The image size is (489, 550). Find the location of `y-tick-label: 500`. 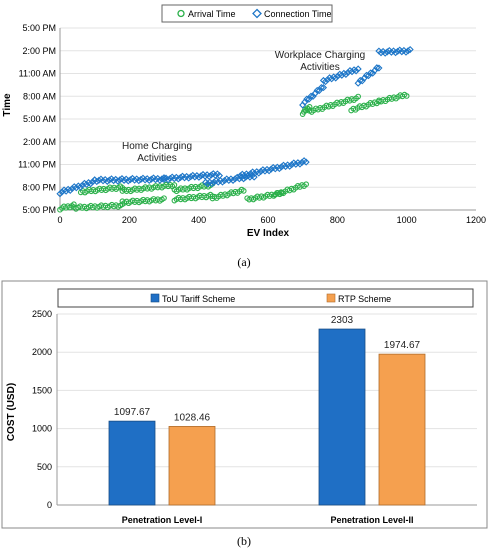

y-tick-label: 500 is located at coordinates (44, 467).